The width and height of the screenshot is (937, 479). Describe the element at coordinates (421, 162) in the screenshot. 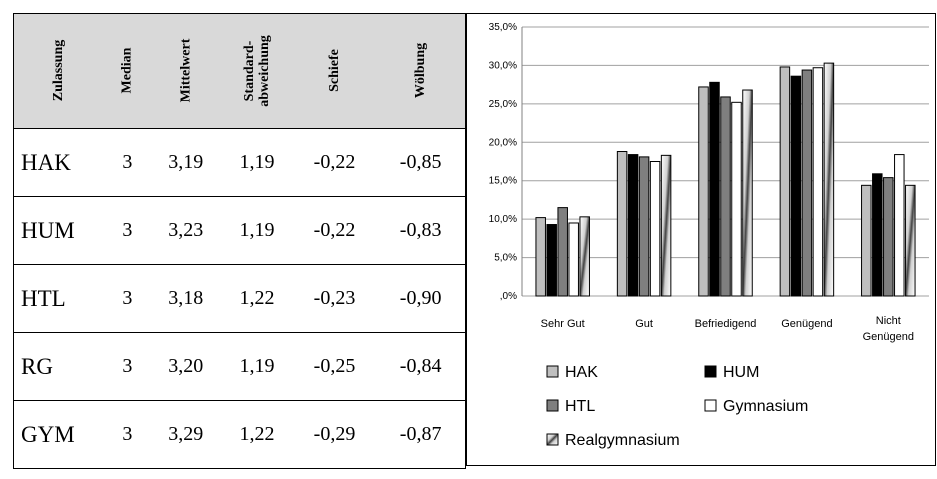

I see `table-cell: -0,85` at that location.